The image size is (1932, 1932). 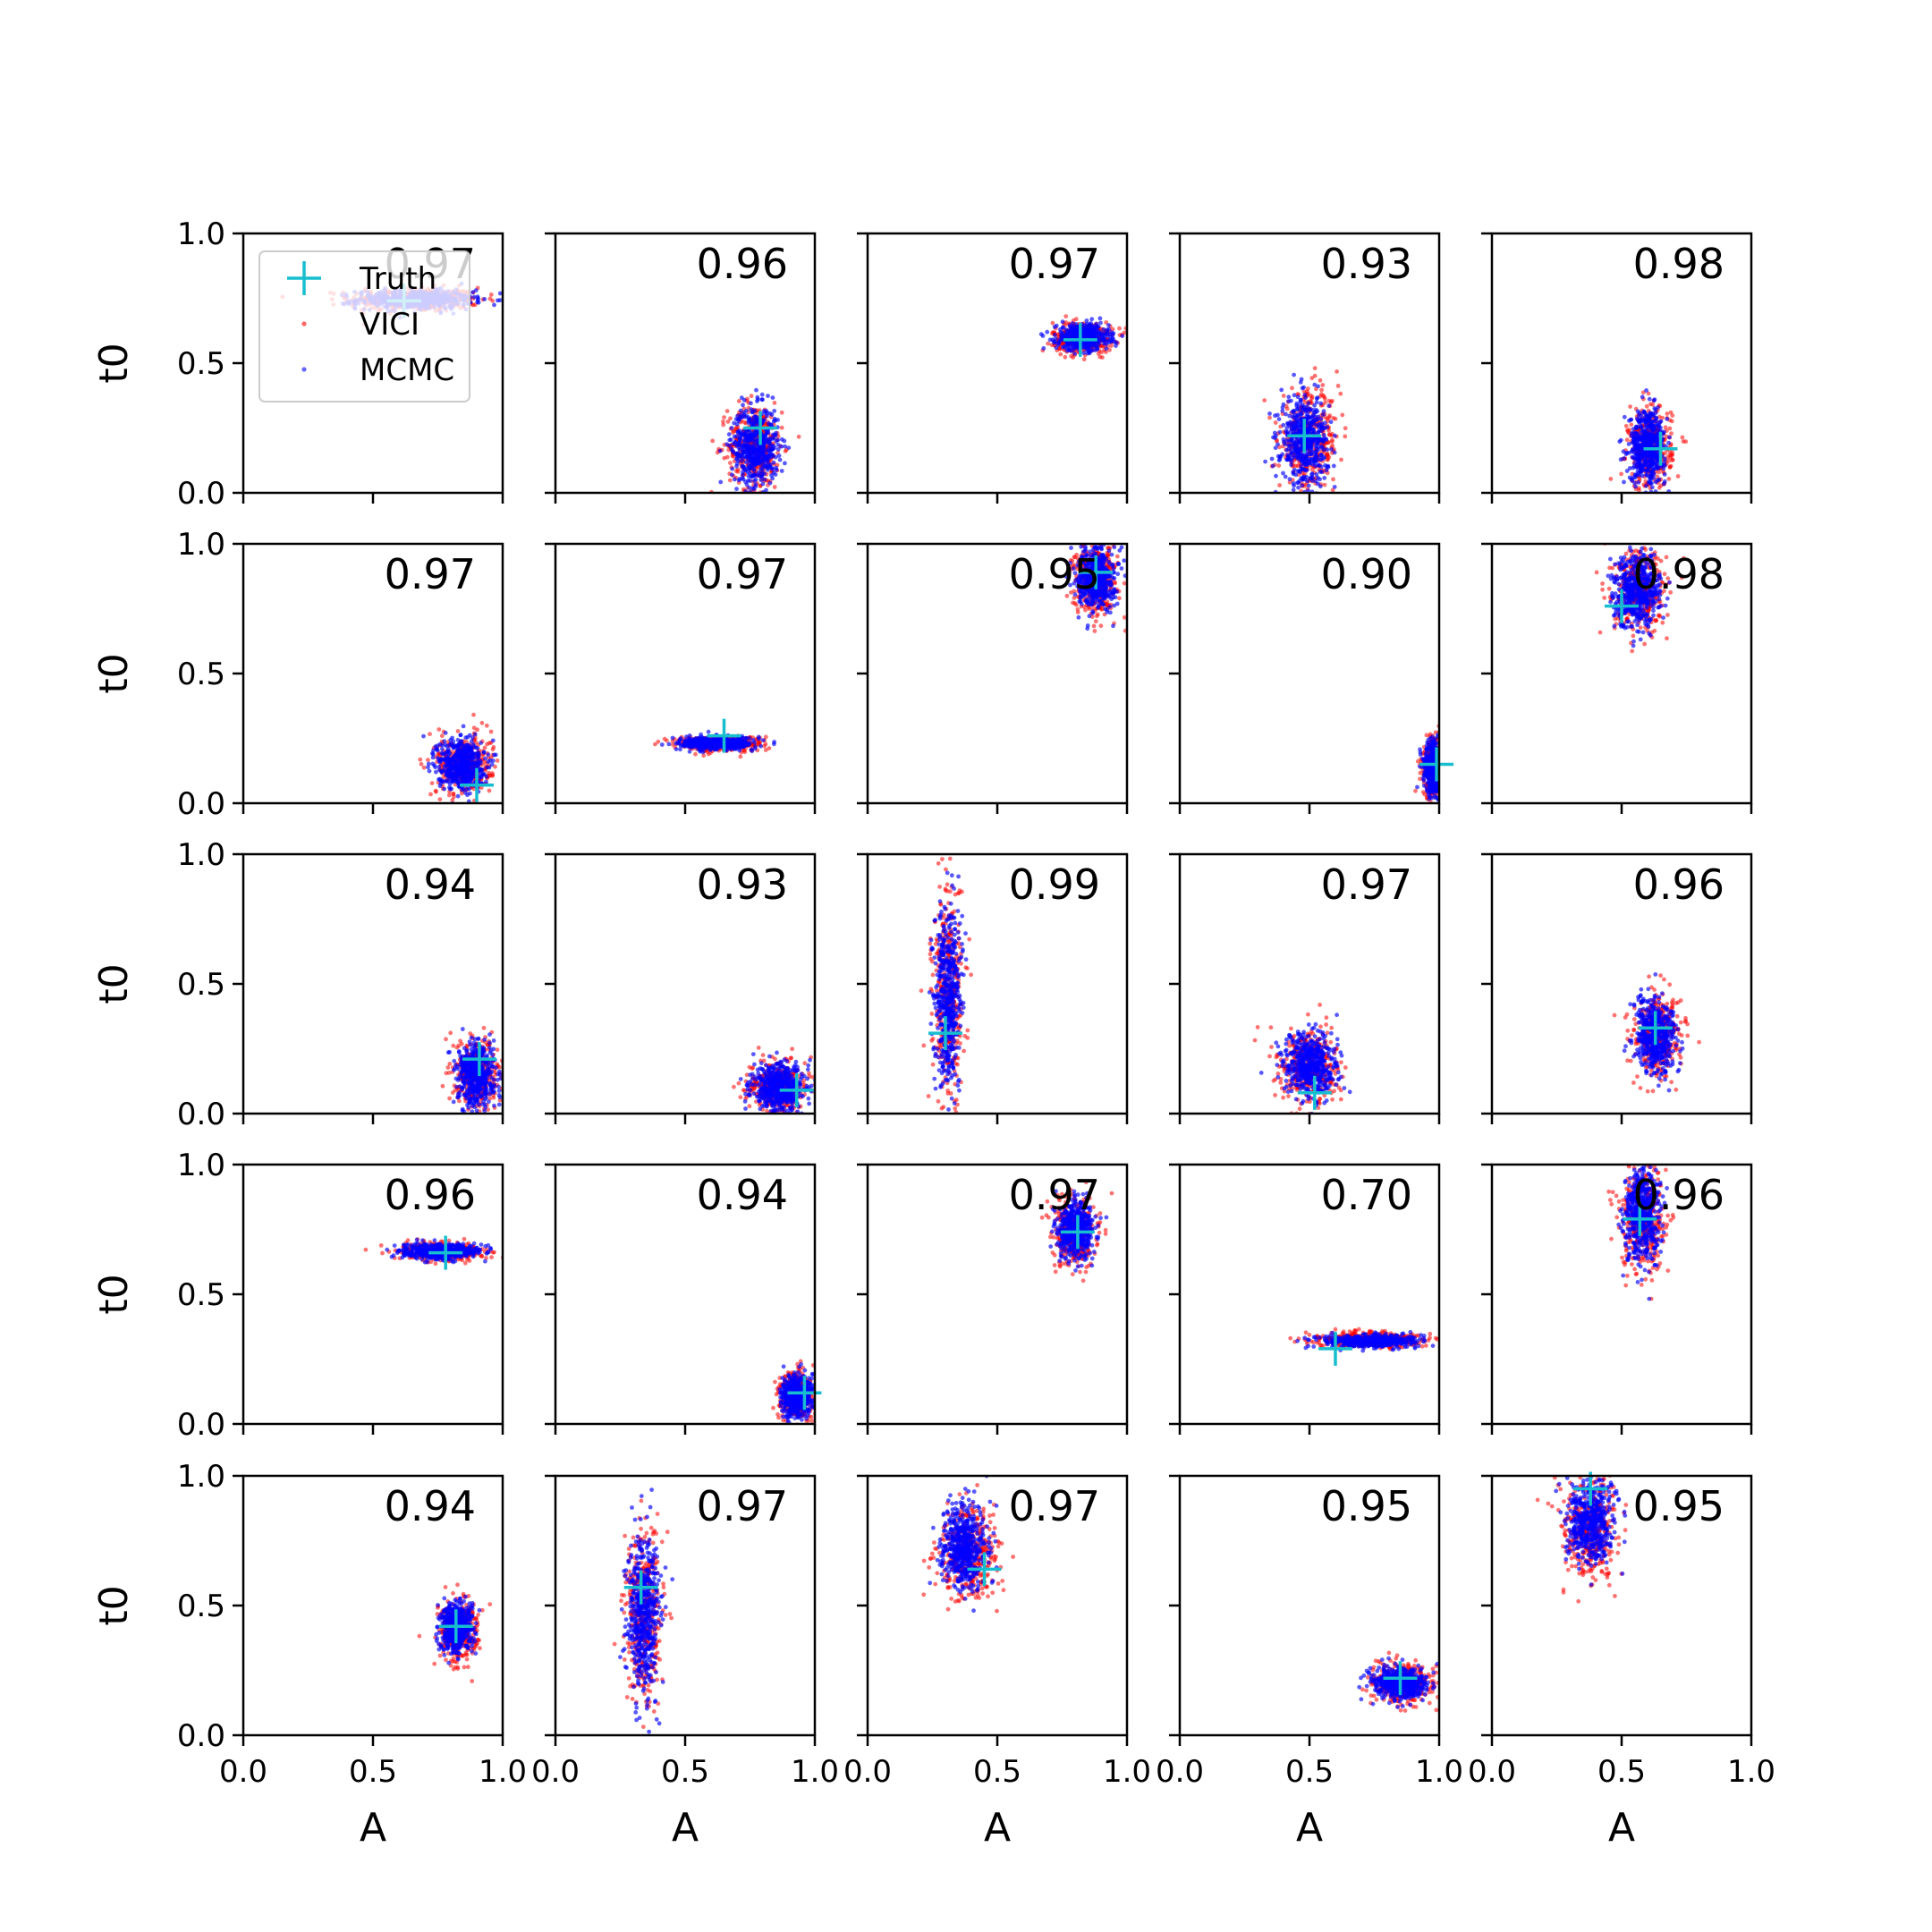 What do you see at coordinates (459, 763) in the screenshot?
I see `mcmc-samples` at bounding box center [459, 763].